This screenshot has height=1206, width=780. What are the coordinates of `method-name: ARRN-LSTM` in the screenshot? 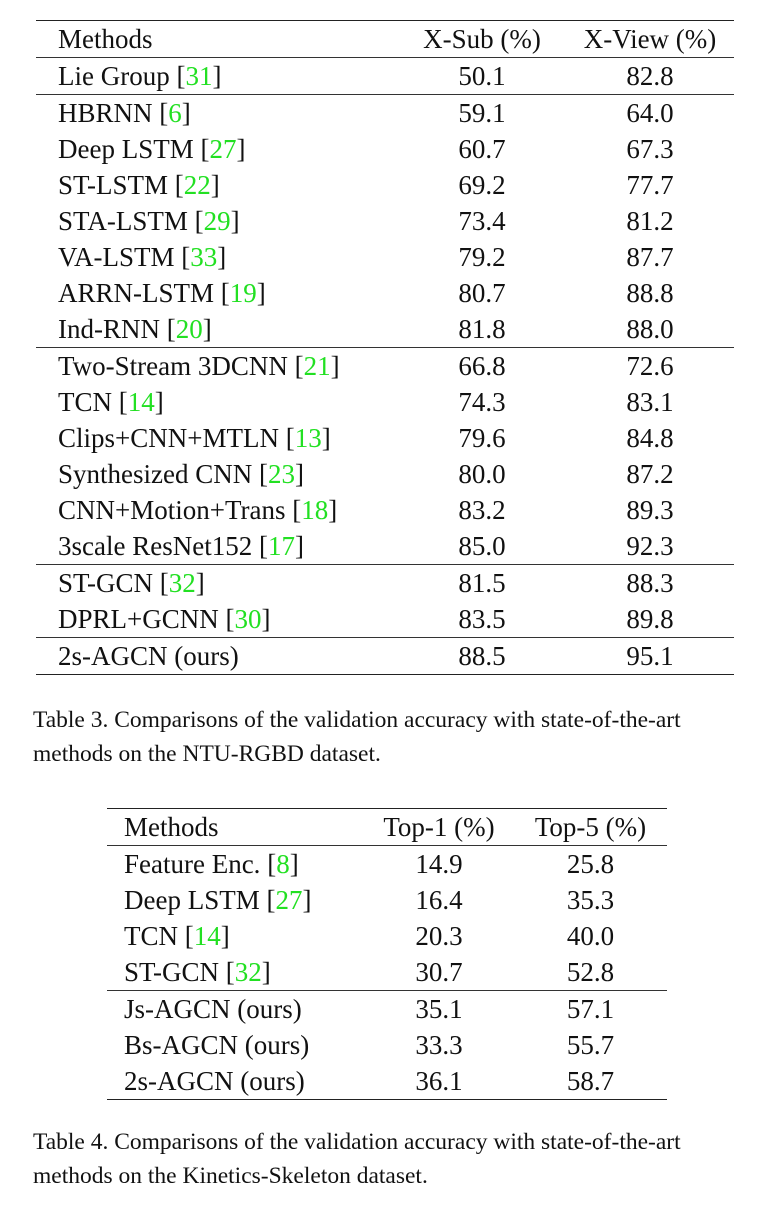 It's located at (136, 293).